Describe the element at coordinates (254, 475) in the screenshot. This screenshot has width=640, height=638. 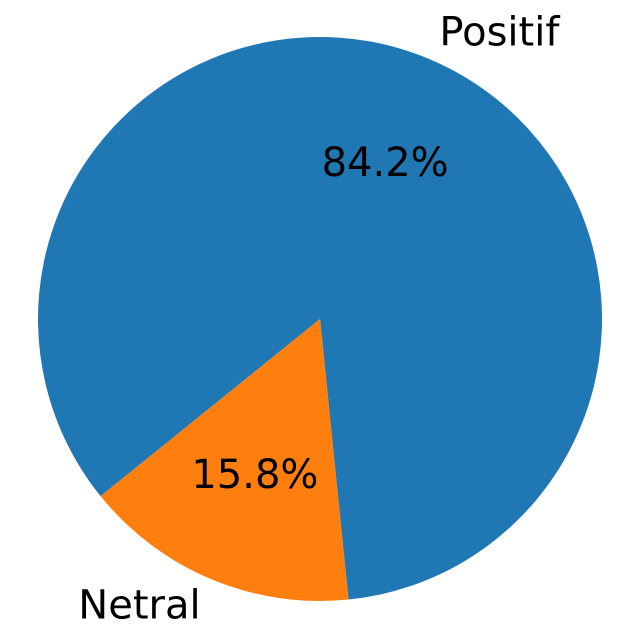
I see `pie-pct-label-netral: 15.8%` at that location.